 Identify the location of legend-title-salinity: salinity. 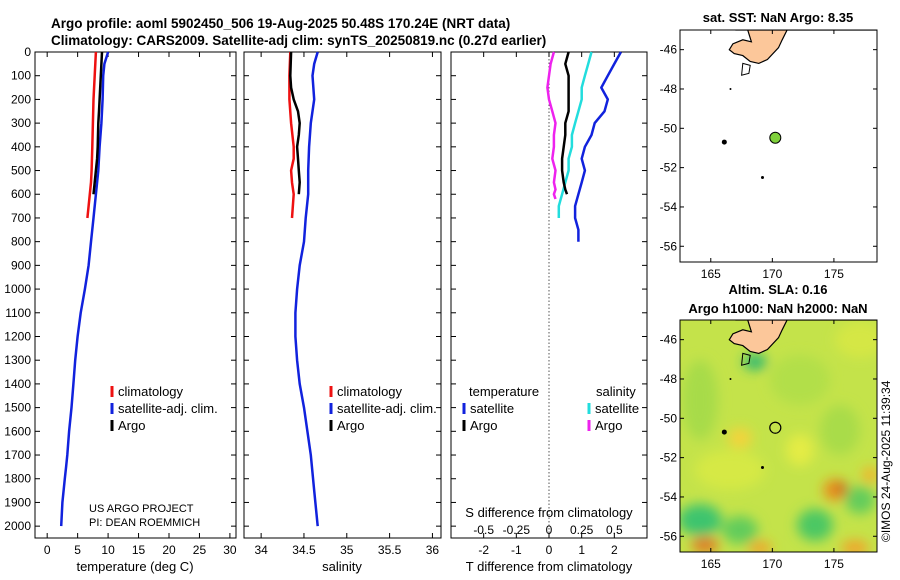
(616, 391).